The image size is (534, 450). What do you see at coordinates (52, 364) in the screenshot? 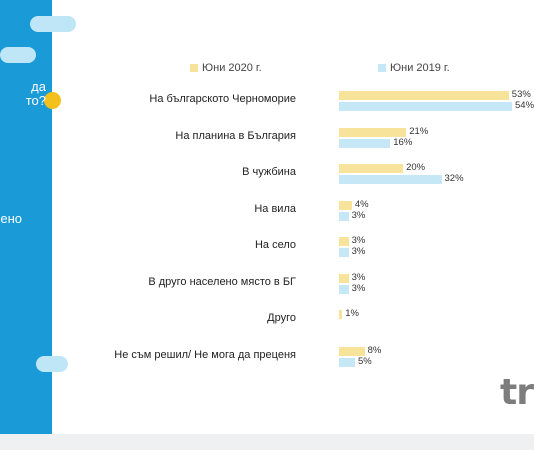
I see `sidebar-pill-bottom` at bounding box center [52, 364].